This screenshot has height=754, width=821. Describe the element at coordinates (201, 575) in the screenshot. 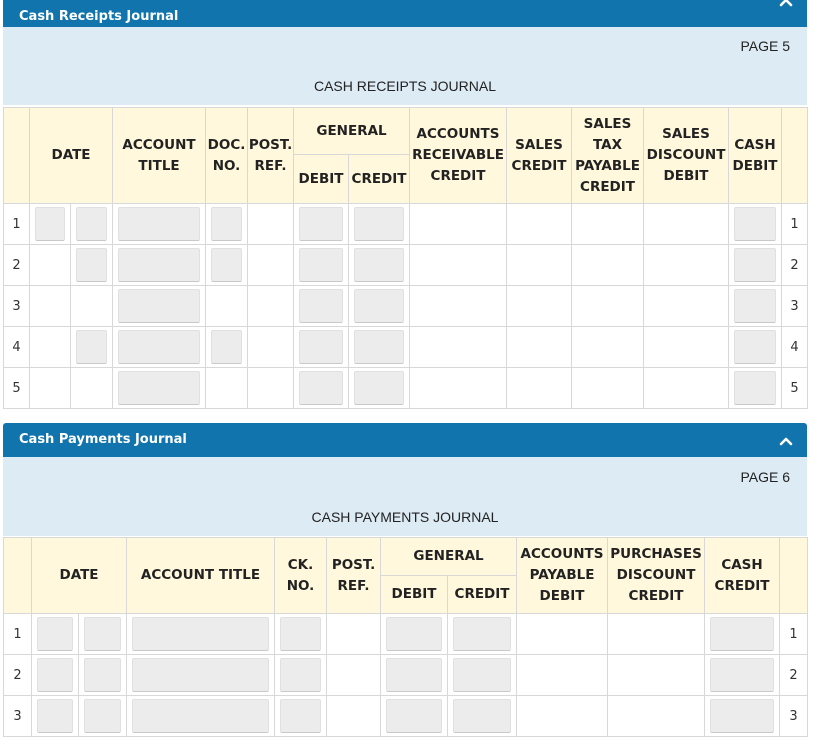

I see `header-account-title: ACCOUNT TITLE` at that location.